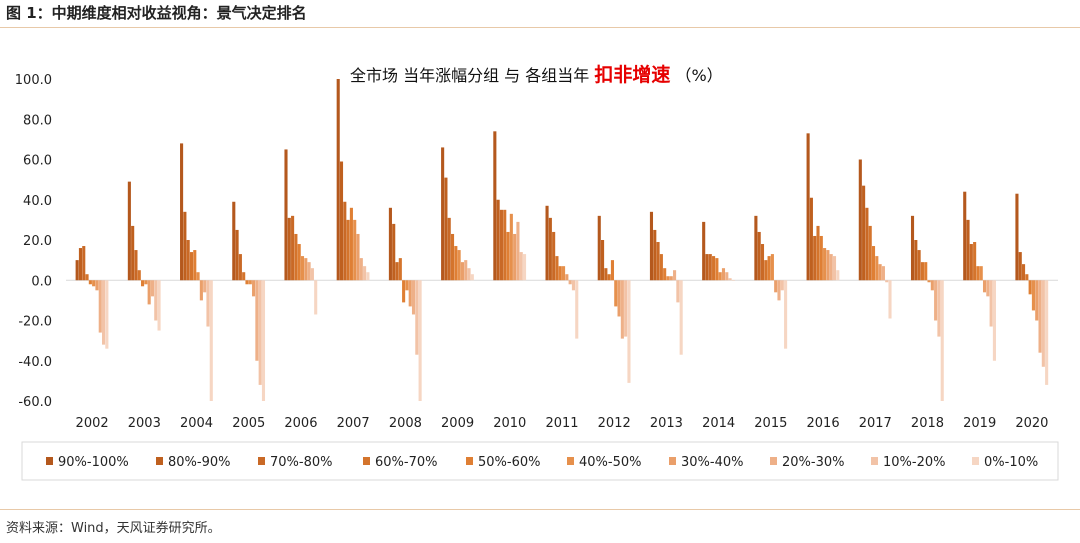 The height and width of the screenshot is (543, 1080). What do you see at coordinates (144, 423) in the screenshot?
I see `x-tick-label: 2003` at bounding box center [144, 423].